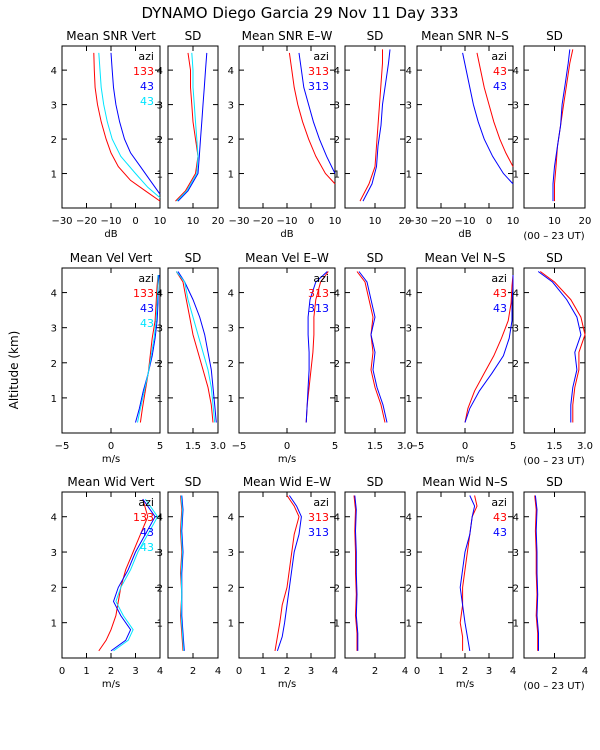 This screenshot has width=600, height=750. What do you see at coordinates (375, 127) in the screenshot?
I see `panel-frame` at bounding box center [375, 127].